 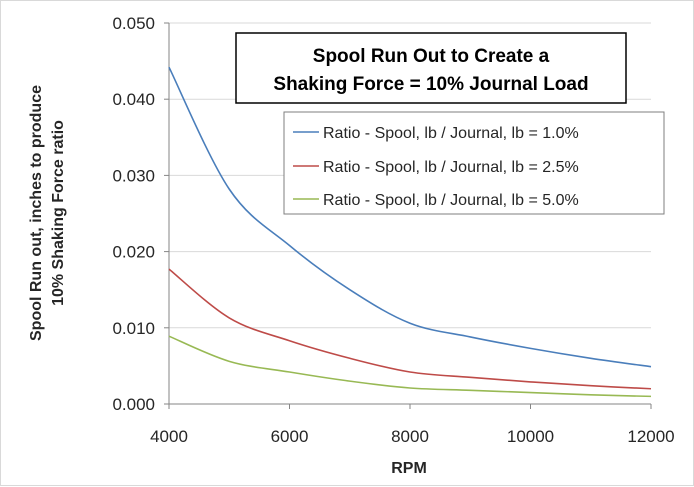 I want to click on y-tick-label: 0.020, so click(x=133, y=252).